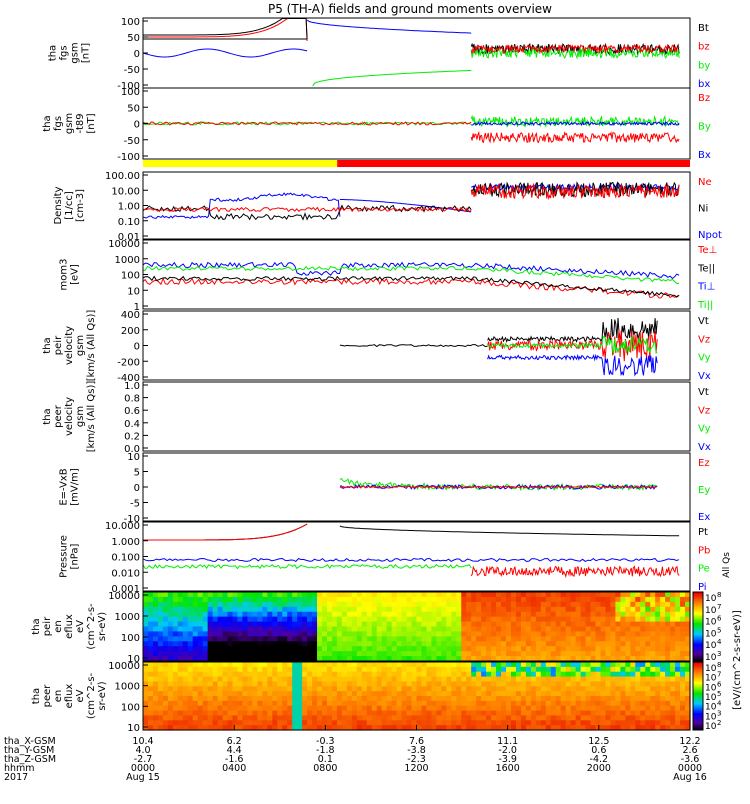 Image resolution: width=750 pixels, height=804 pixels. Describe the element at coordinates (58, 205) in the screenshot. I see `panel-ylabel: Density` at that location.